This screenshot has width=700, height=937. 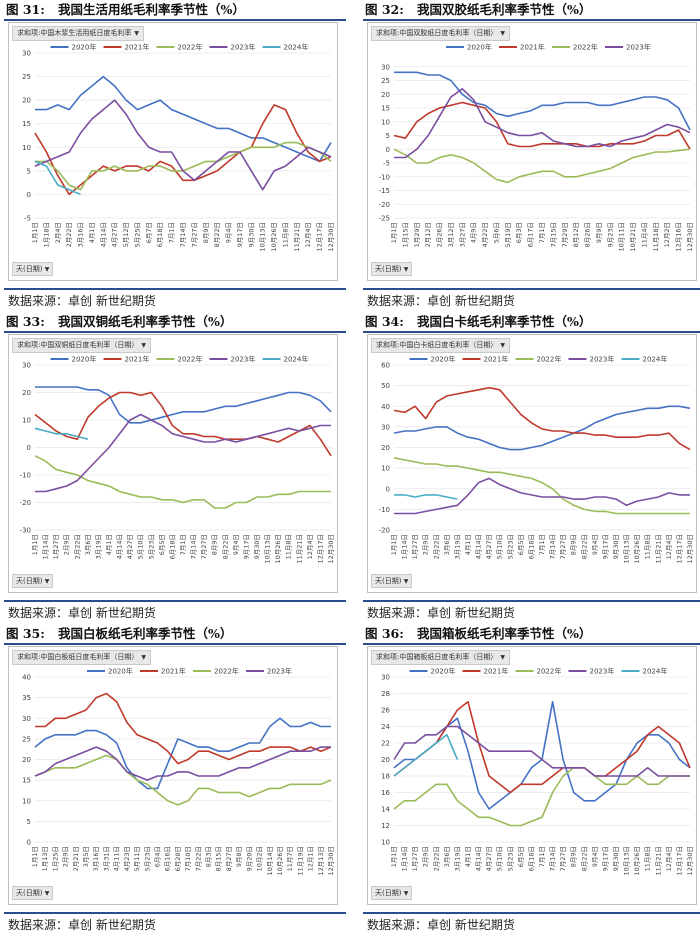 What do you see at coordinates (599, 232) in the screenshot?
I see `x-tick-label: 9月9日` at bounding box center [599, 232].